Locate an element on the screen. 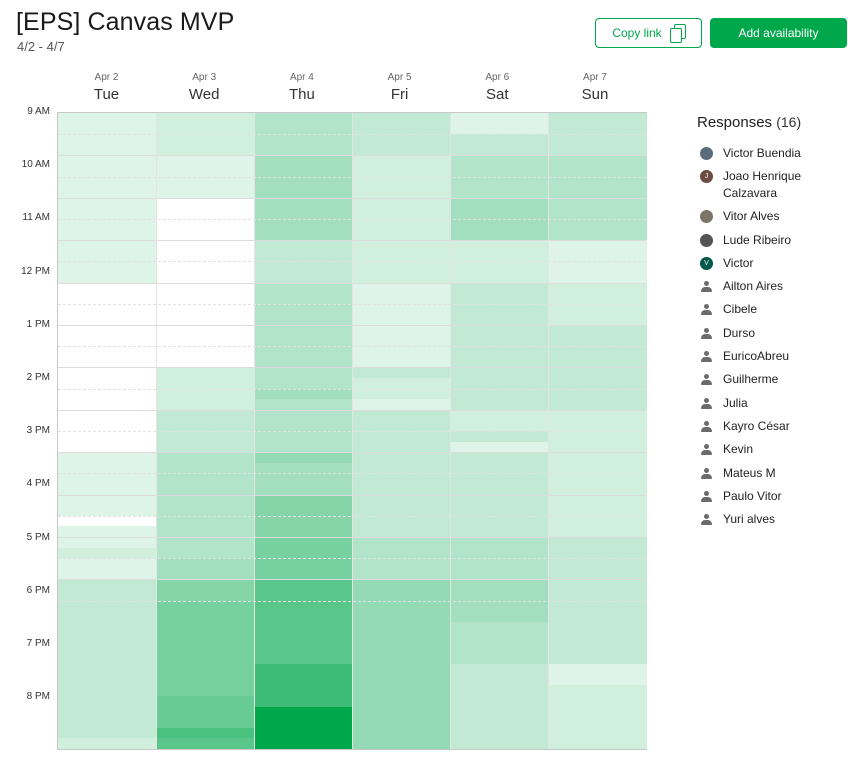  copy-link-button: Copy link is located at coordinates (648, 33).